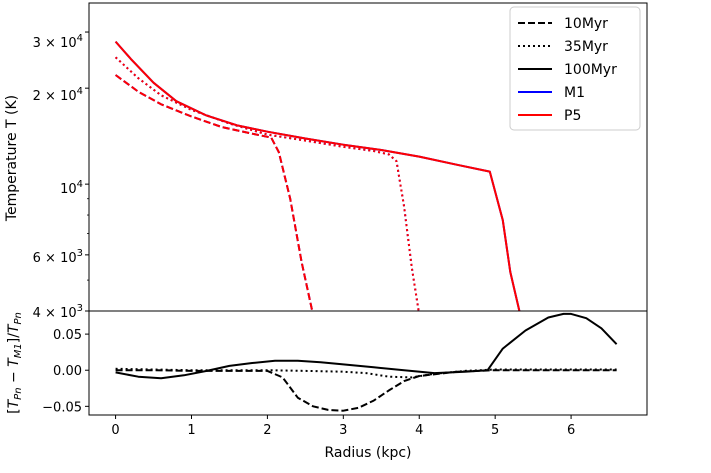 The width and height of the screenshot is (711, 473). Describe the element at coordinates (58, 257) in the screenshot. I see `ytick-label-6e3: 6 × 10³` at that location.